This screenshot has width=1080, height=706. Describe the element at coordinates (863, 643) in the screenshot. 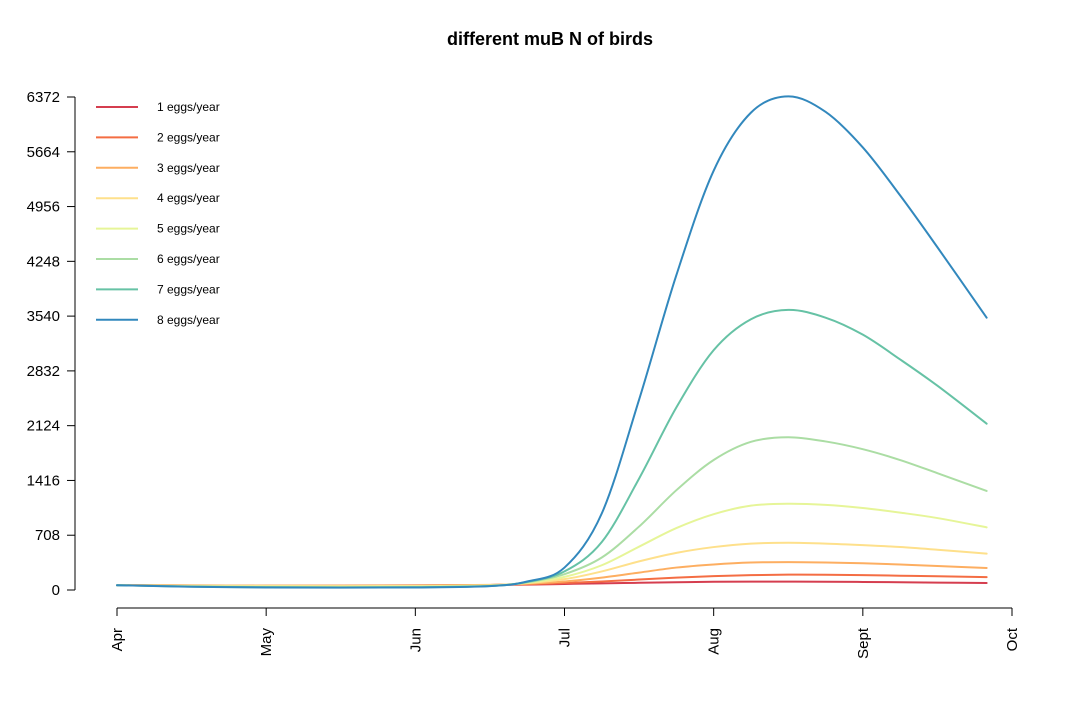

I see `x-tick-label: Sept` at that location.